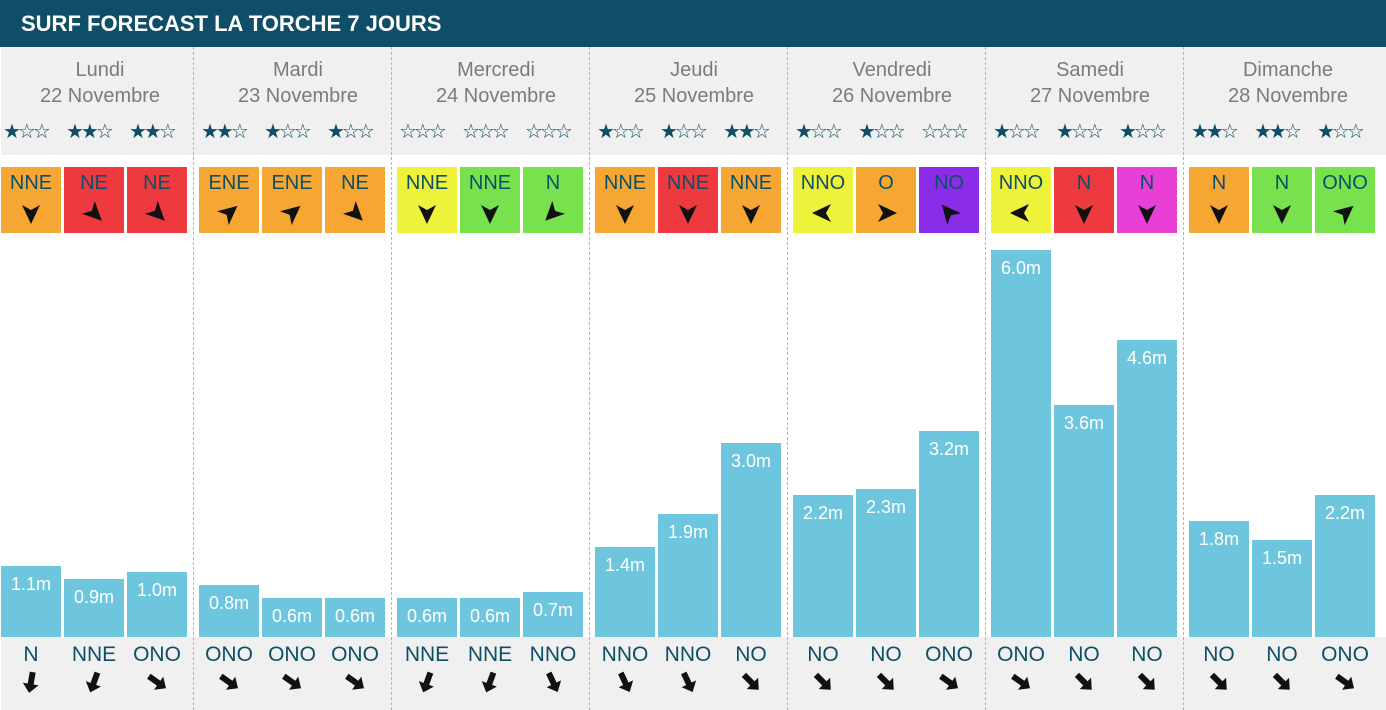 The height and width of the screenshot is (710, 1386). I want to click on swell-direction: NNE, so click(427, 654).